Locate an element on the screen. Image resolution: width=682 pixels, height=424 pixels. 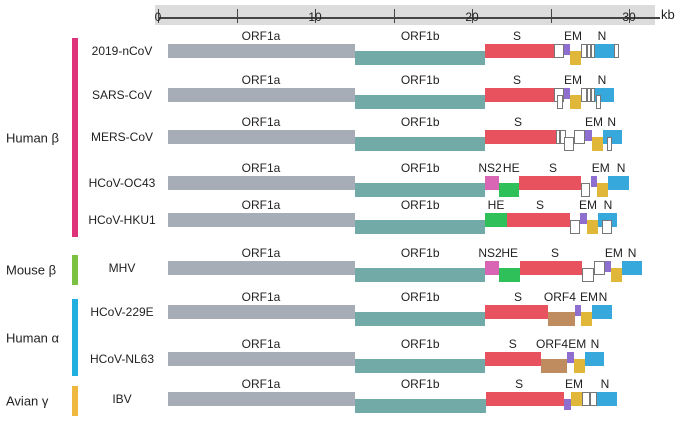
kb-scale-bar is located at coordinates (405, 15).